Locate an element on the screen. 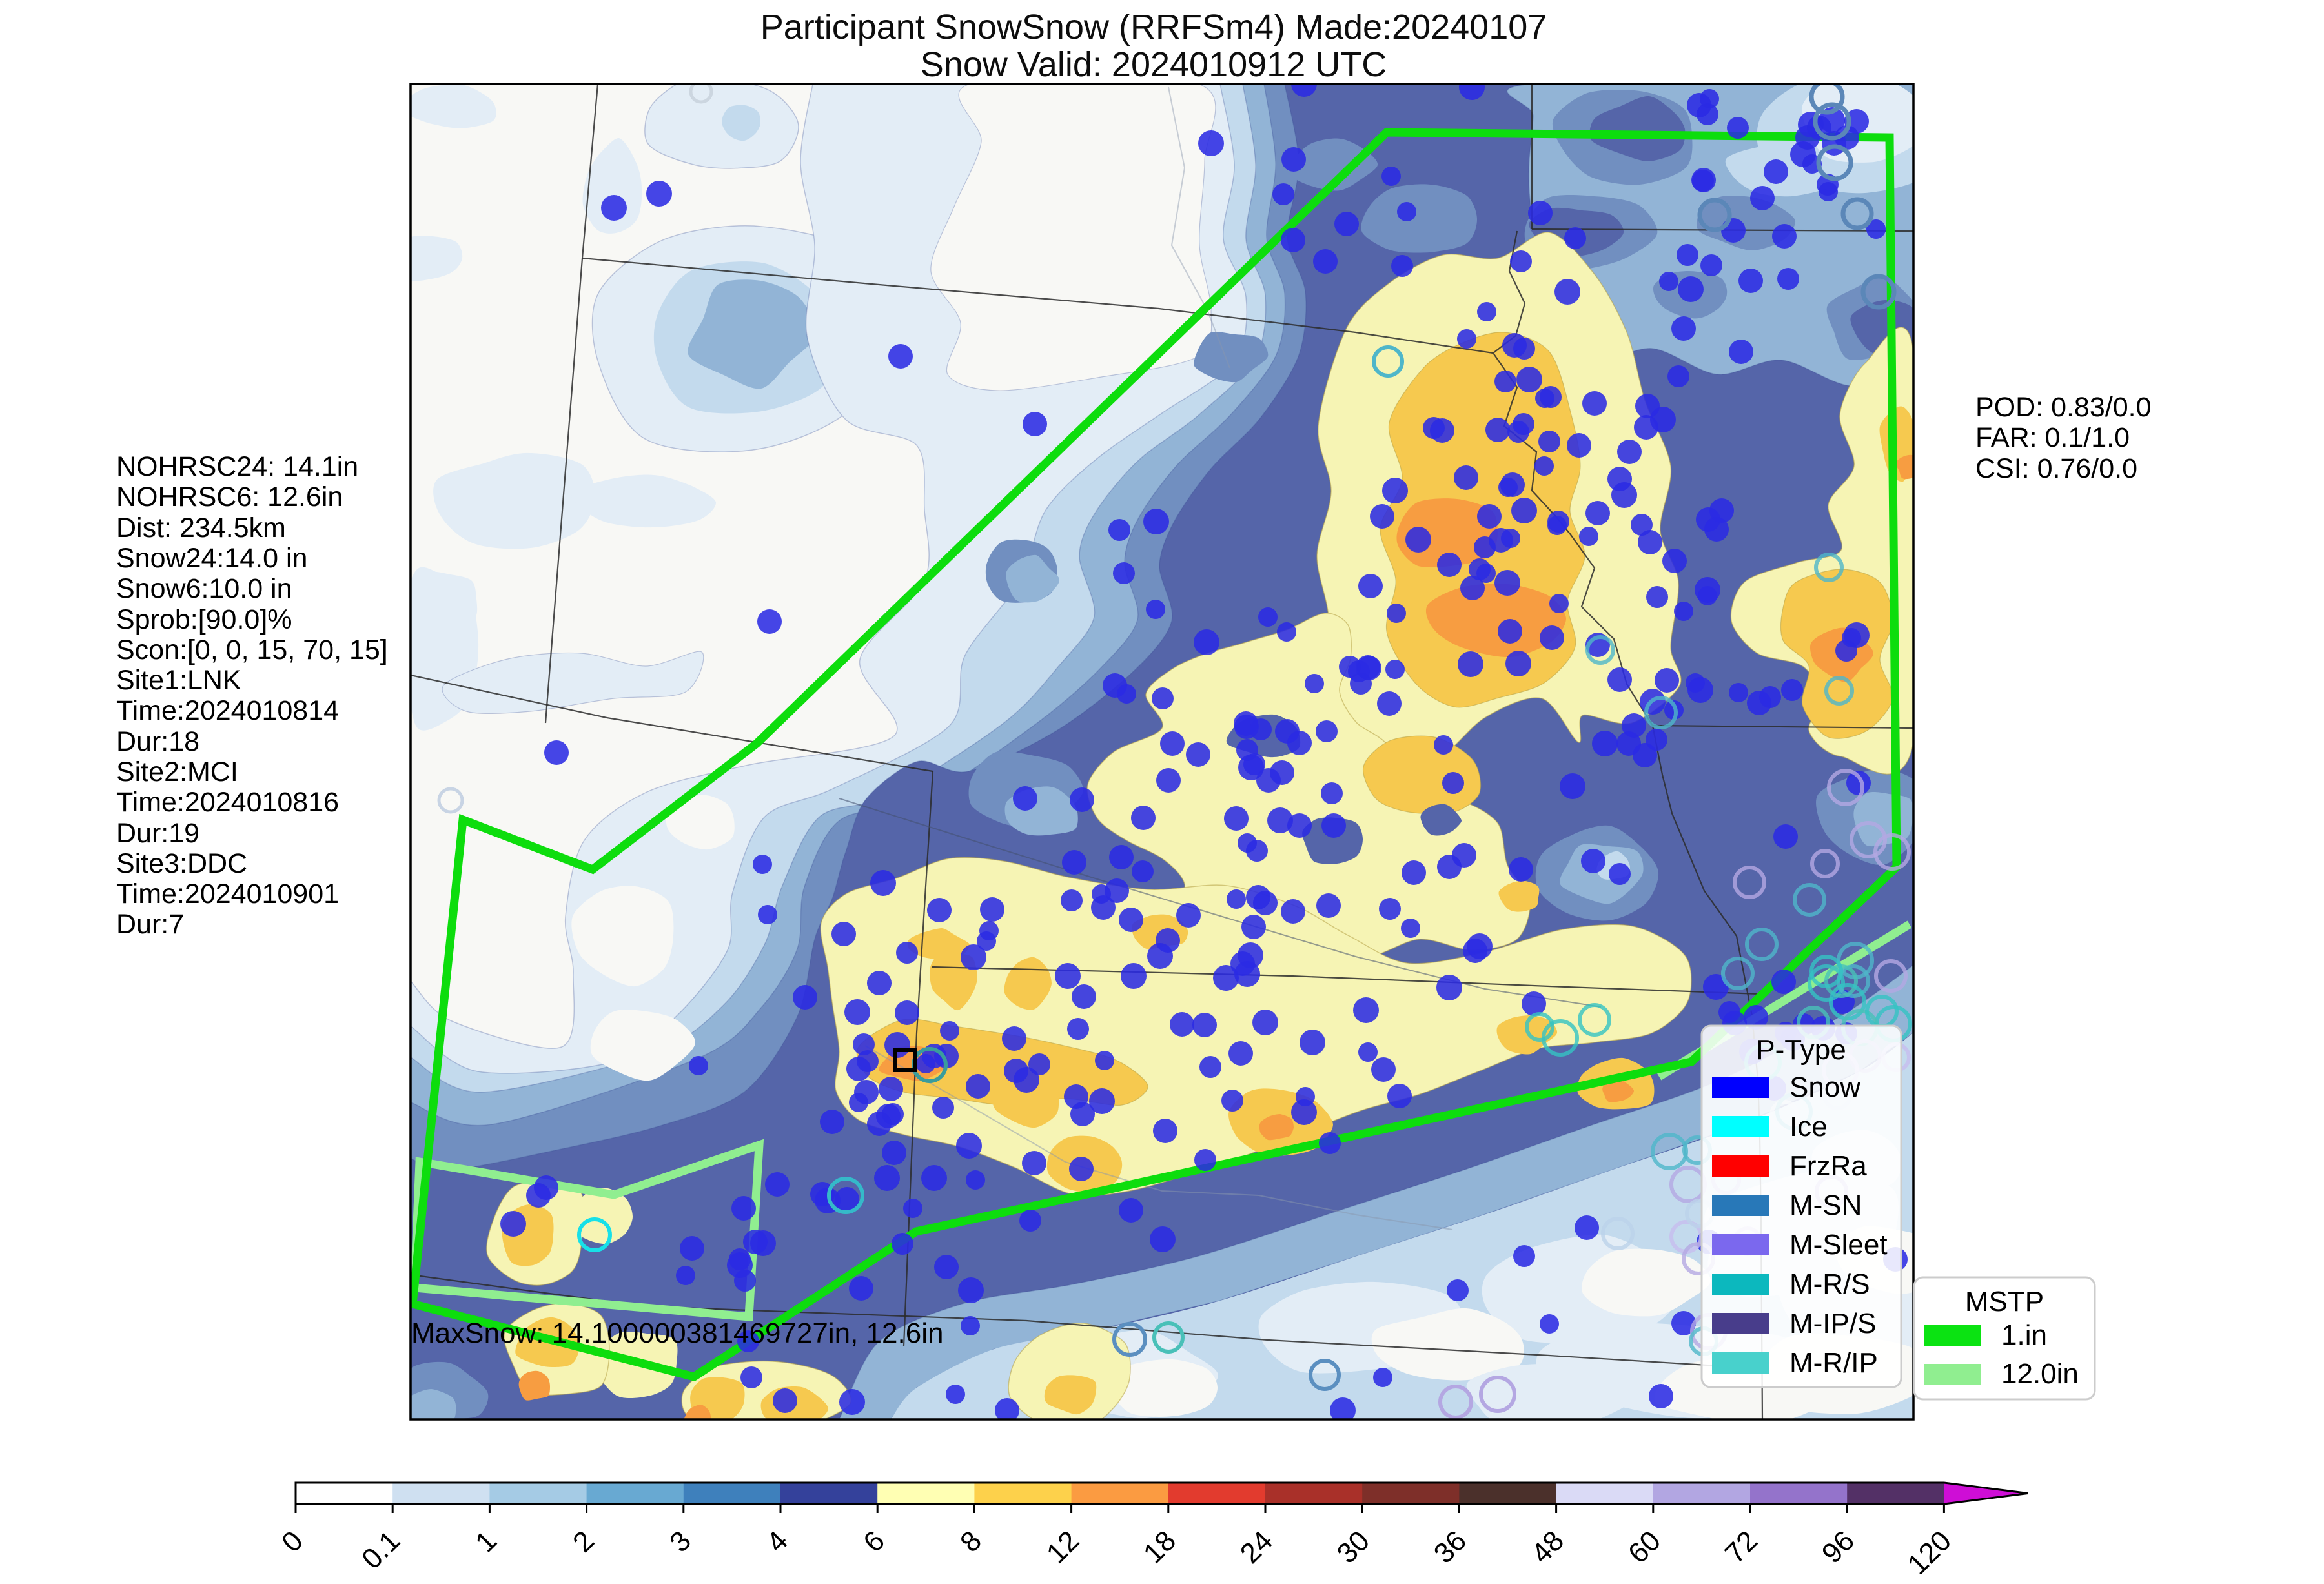 This screenshot has width=2324, height=1584. svg-text: Dist: 234.5km is located at coordinates (201, 528).